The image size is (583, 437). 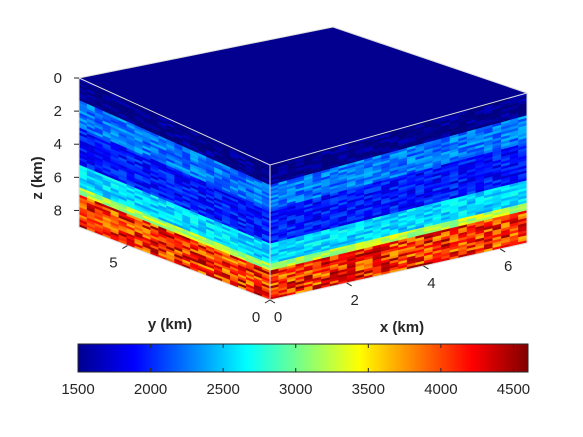 I want to click on colorbar-tick-label: 2000, so click(x=150, y=389).